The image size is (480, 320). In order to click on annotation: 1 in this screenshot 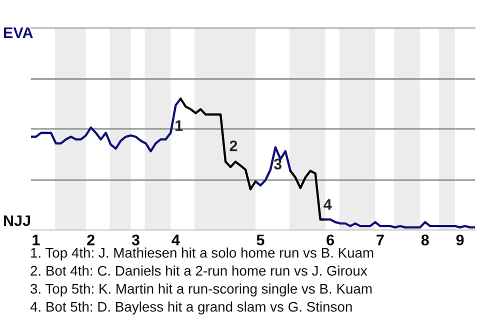, I will do `click(179, 125)`.